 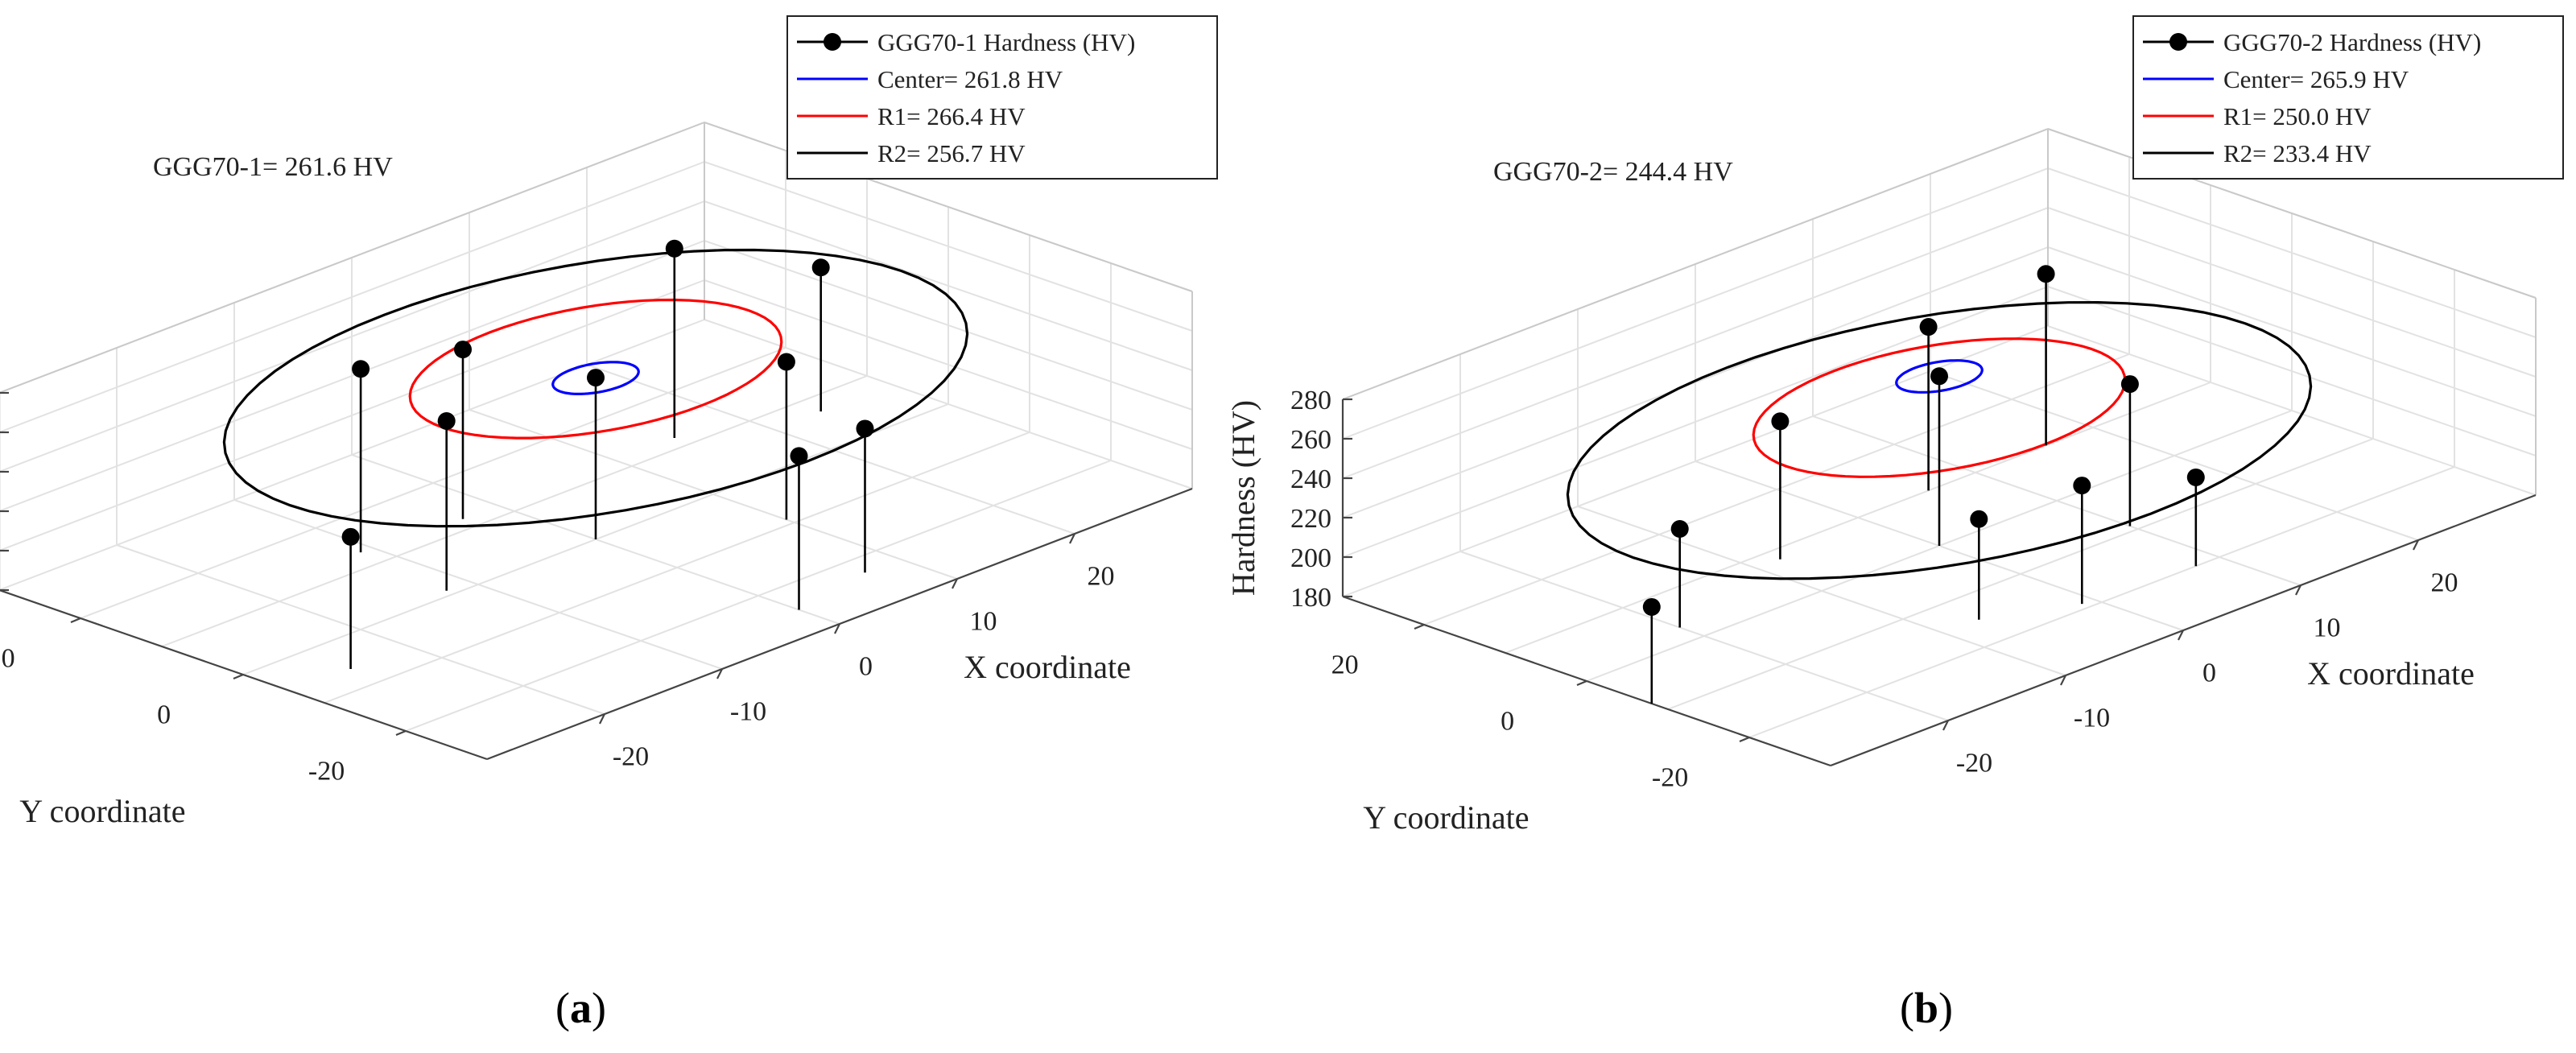 What do you see at coordinates (1310, 400) in the screenshot?
I see `z-tick-label: 280` at bounding box center [1310, 400].